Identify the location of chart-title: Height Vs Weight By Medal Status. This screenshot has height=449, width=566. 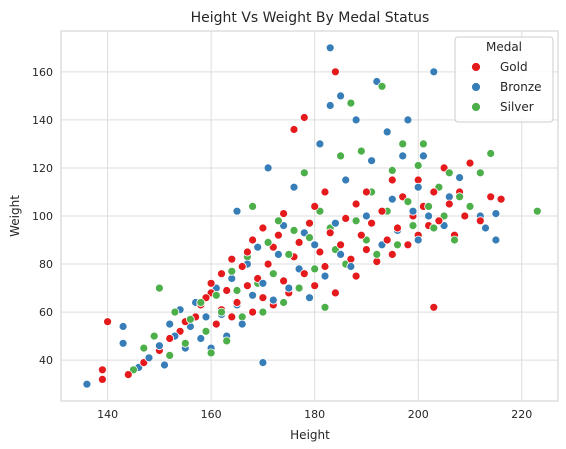
(310, 18).